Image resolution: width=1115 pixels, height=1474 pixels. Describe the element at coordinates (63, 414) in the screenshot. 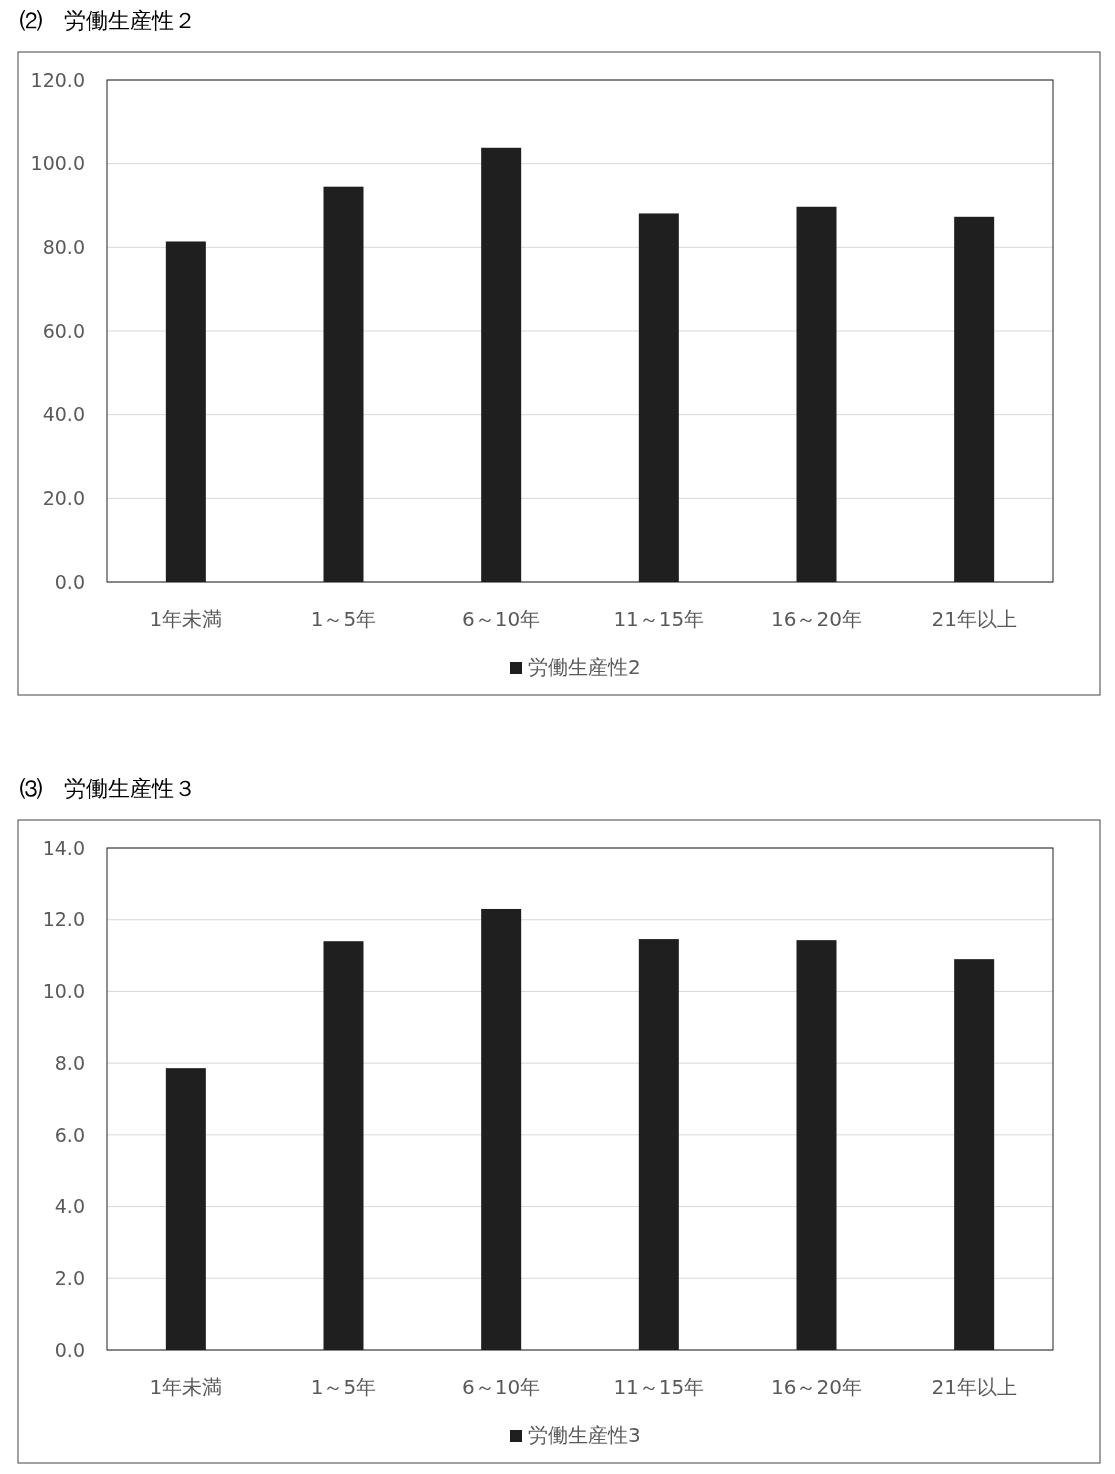

I see `y-tick-label: 40.0` at that location.